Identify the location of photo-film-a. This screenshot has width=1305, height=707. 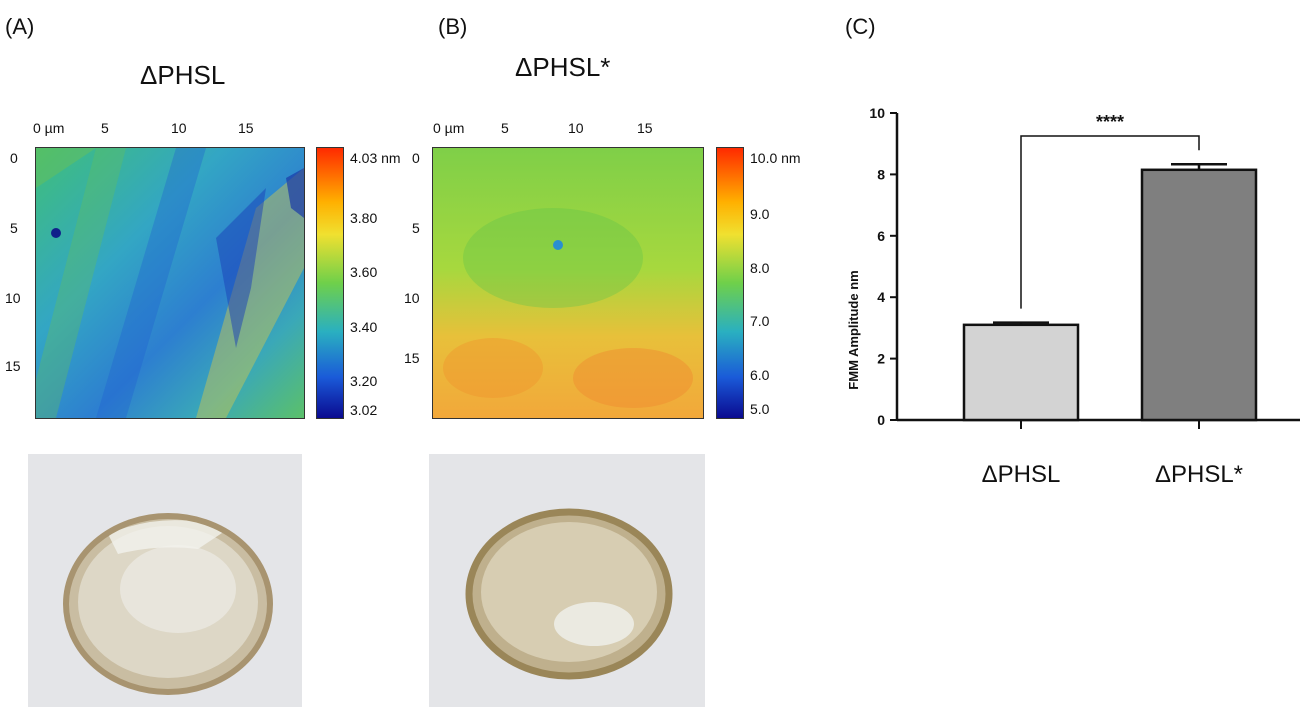
(165, 580).